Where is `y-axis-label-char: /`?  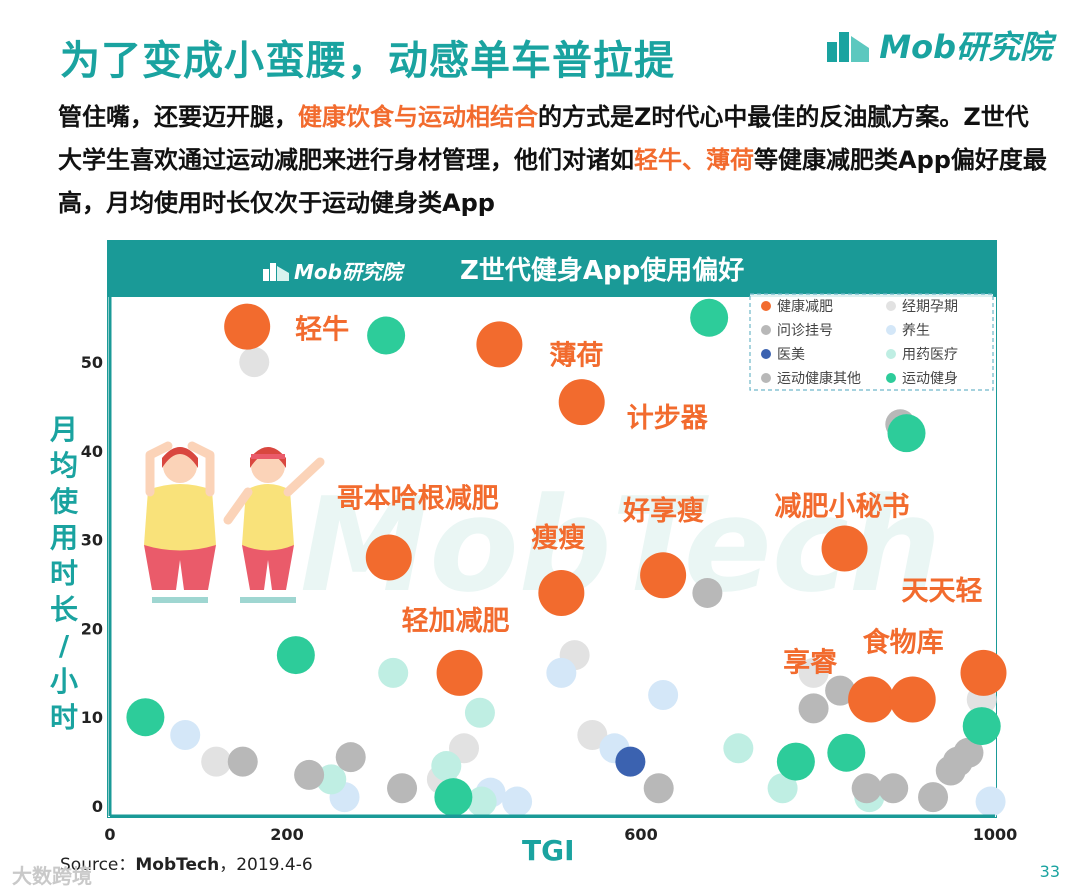
y-axis-label-char: / is located at coordinates (64, 645).